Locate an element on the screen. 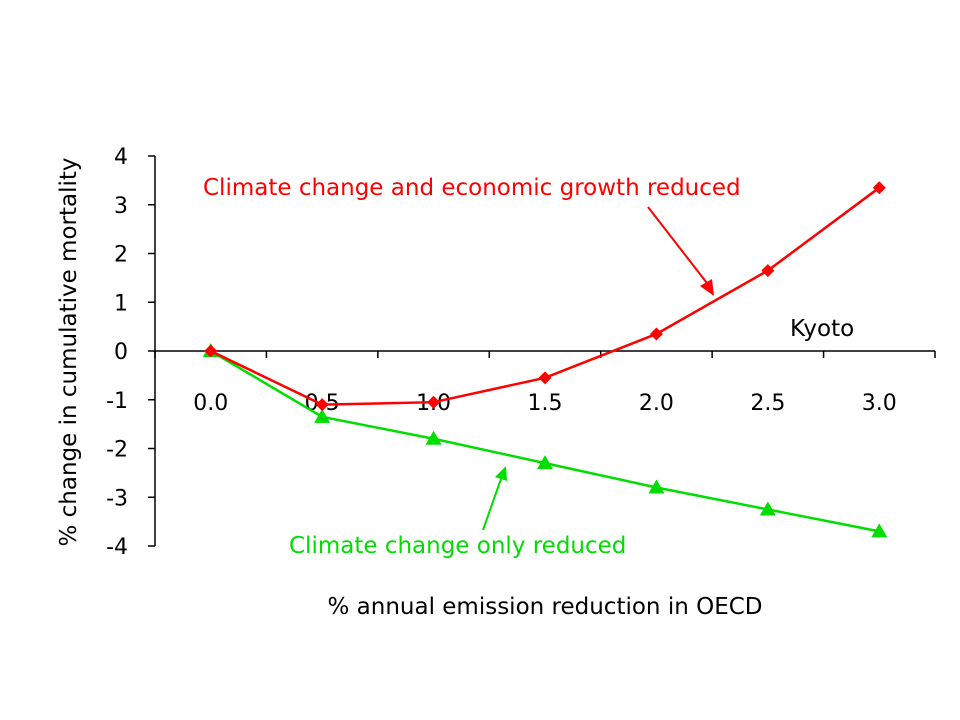 Image resolution: width=960 pixels, height=720 pixels. kyoto-annotation: Kyoto is located at coordinates (822, 329).